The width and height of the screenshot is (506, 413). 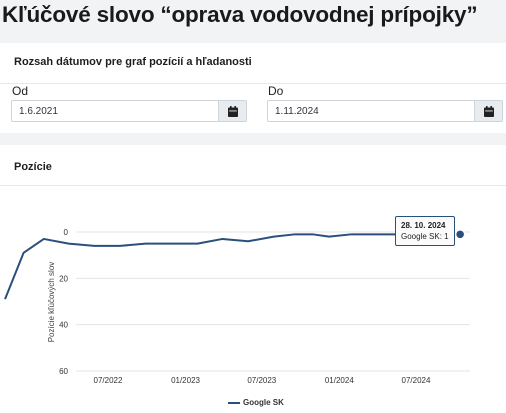 What do you see at coordinates (20, 91) in the screenshot?
I see `from-label: Od` at bounding box center [20, 91].